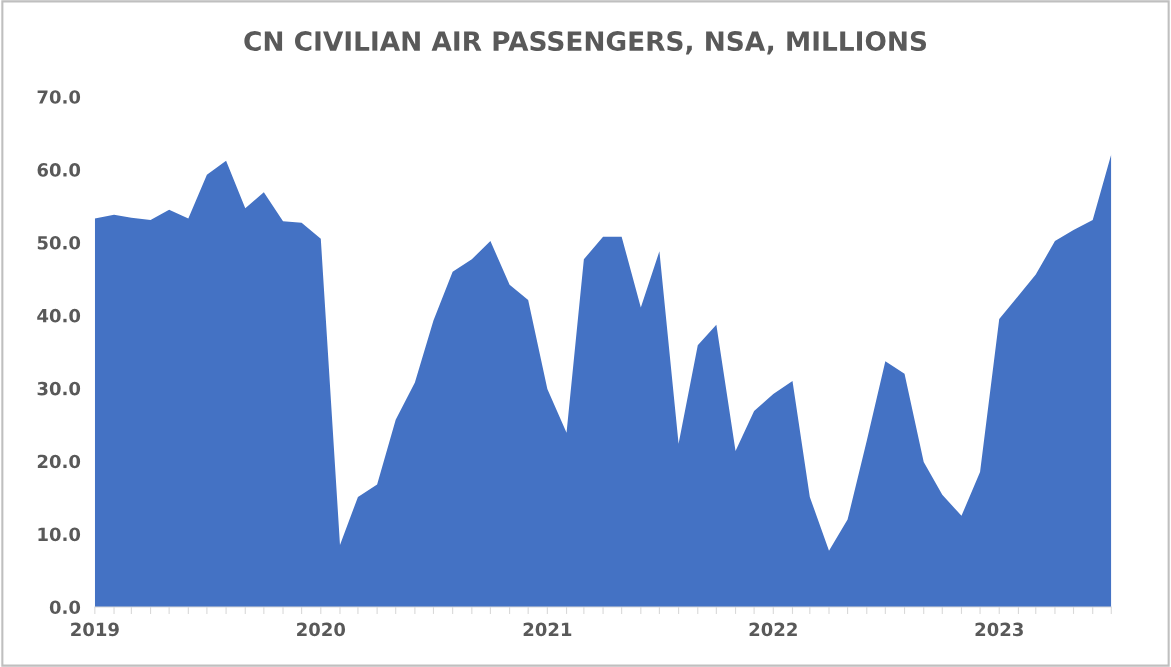 This screenshot has height=667, width=1171. What do you see at coordinates (999, 629) in the screenshot?
I see `x-tick-label: 2023` at bounding box center [999, 629].